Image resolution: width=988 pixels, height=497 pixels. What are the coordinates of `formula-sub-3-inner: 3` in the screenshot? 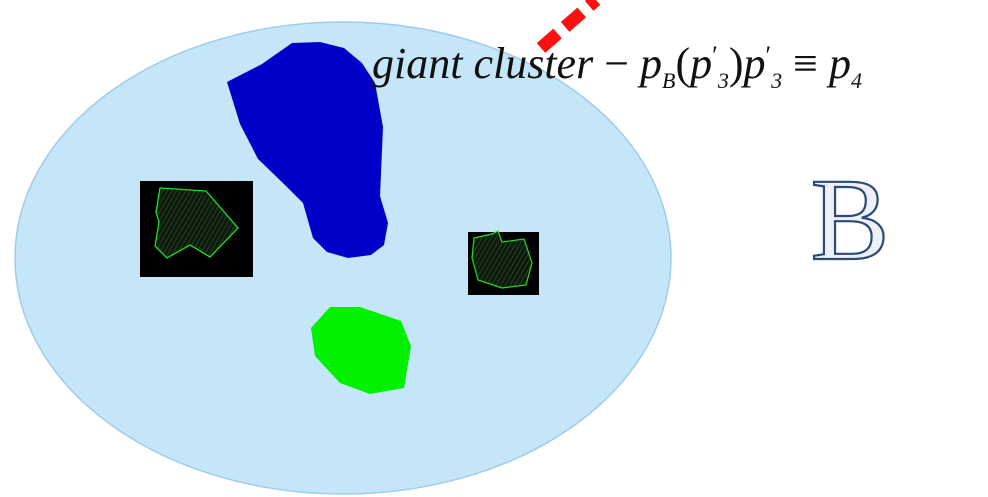 It's located at (723, 80).